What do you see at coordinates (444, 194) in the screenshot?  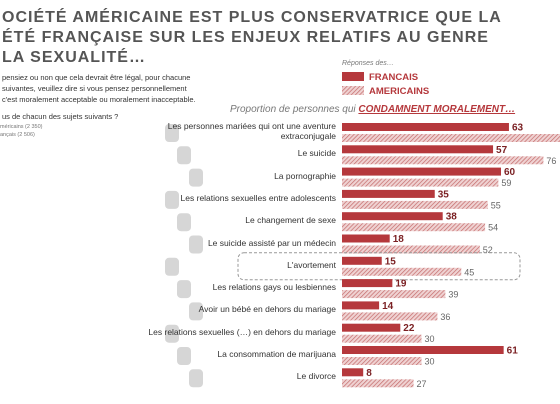 I see `value-label: 35` at bounding box center [444, 194].